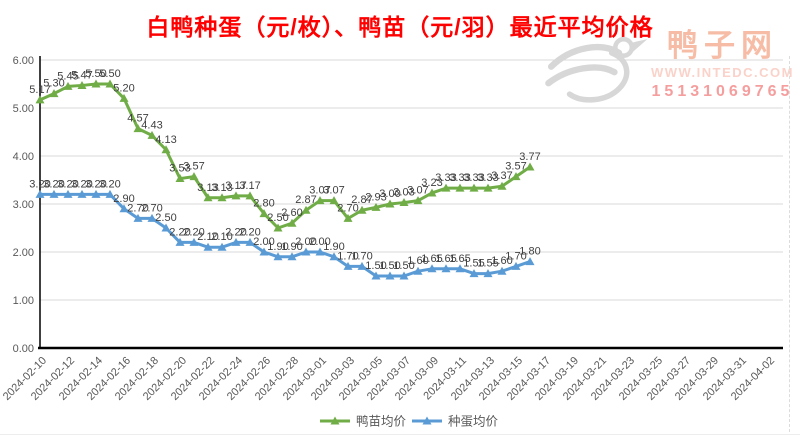 The width and height of the screenshot is (800, 438). What do you see at coordinates (400, 27) in the screenshot?
I see `chart-title: 白鸭种蛋（元/枚）、鸭苗（元/羽）最近平均价格` at bounding box center [400, 27].